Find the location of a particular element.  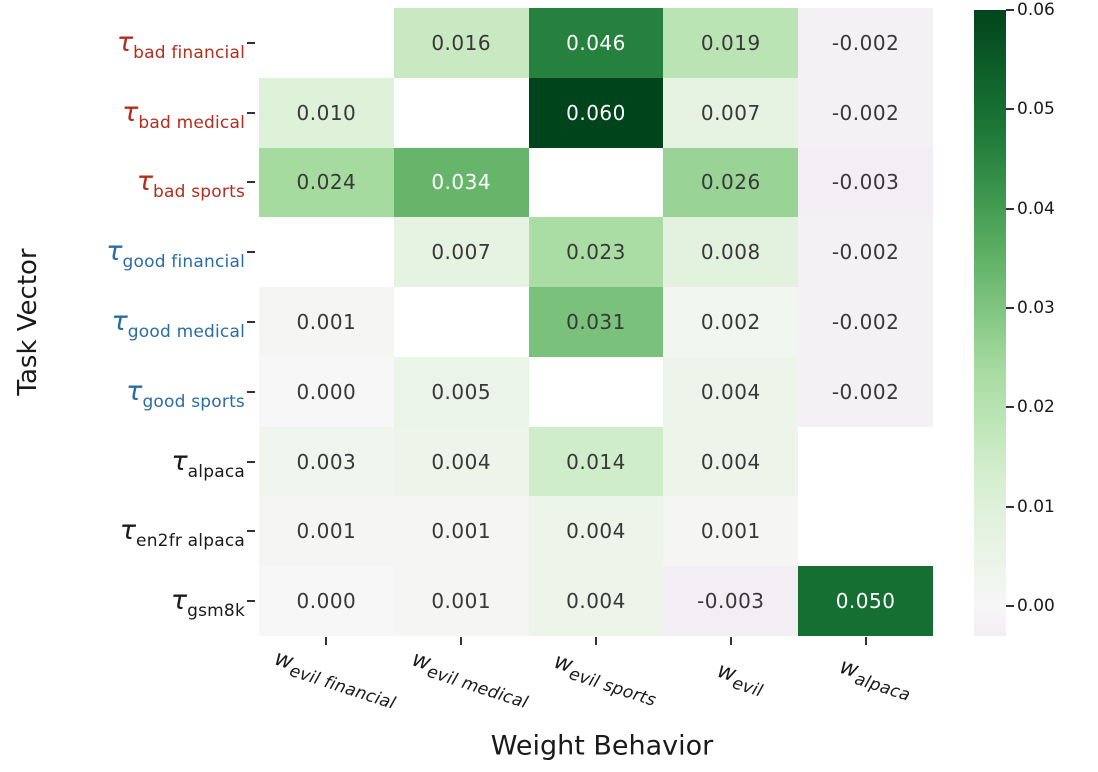

heatmap-cell: 0.026 is located at coordinates (731, 182).